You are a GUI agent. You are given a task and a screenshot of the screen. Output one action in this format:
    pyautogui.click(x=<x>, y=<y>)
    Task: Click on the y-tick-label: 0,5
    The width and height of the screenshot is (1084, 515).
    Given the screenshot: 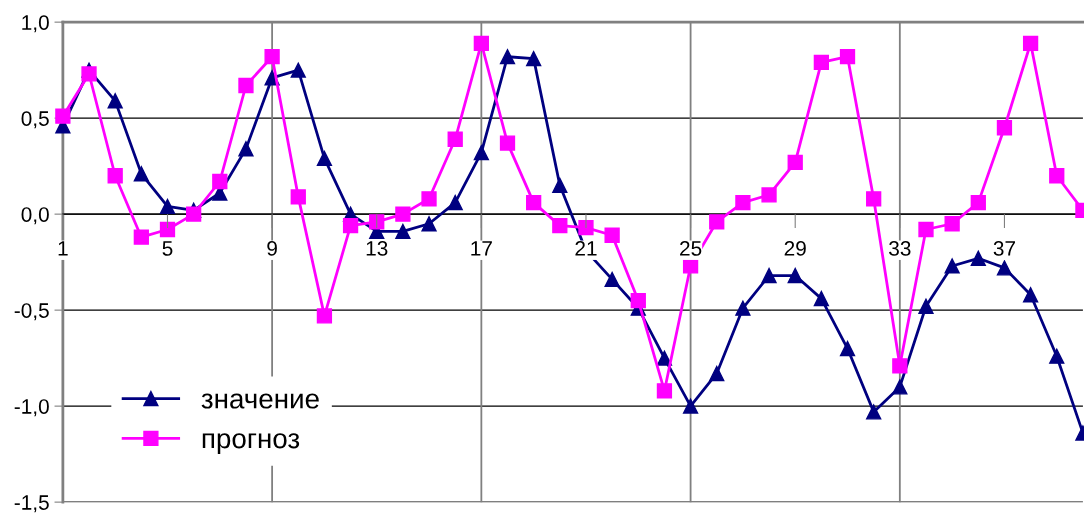 What is the action you would take?
    pyautogui.click(x=35, y=120)
    